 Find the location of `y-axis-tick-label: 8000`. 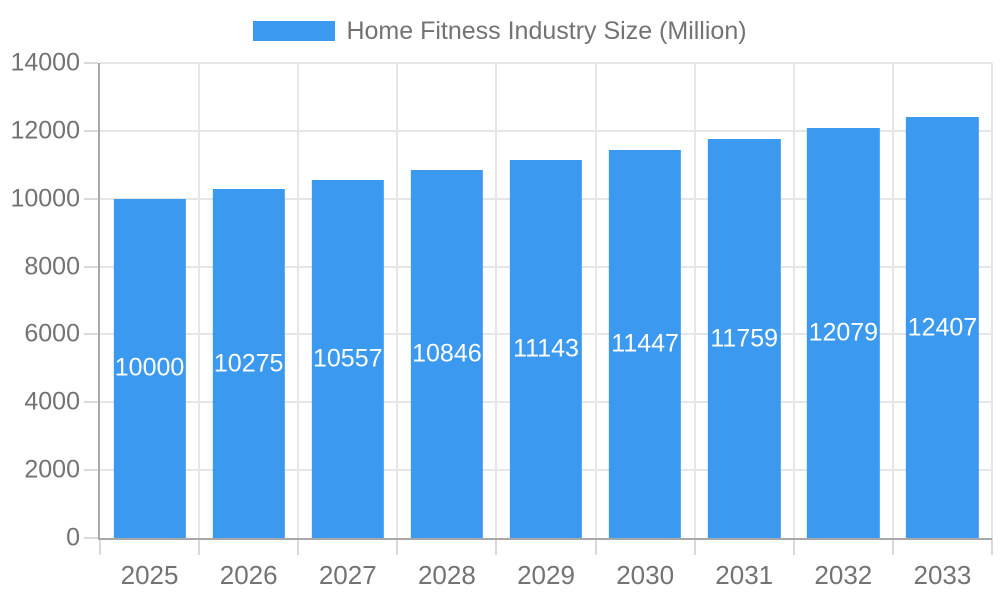

y-axis-tick-label: 8000 is located at coordinates (52, 266).